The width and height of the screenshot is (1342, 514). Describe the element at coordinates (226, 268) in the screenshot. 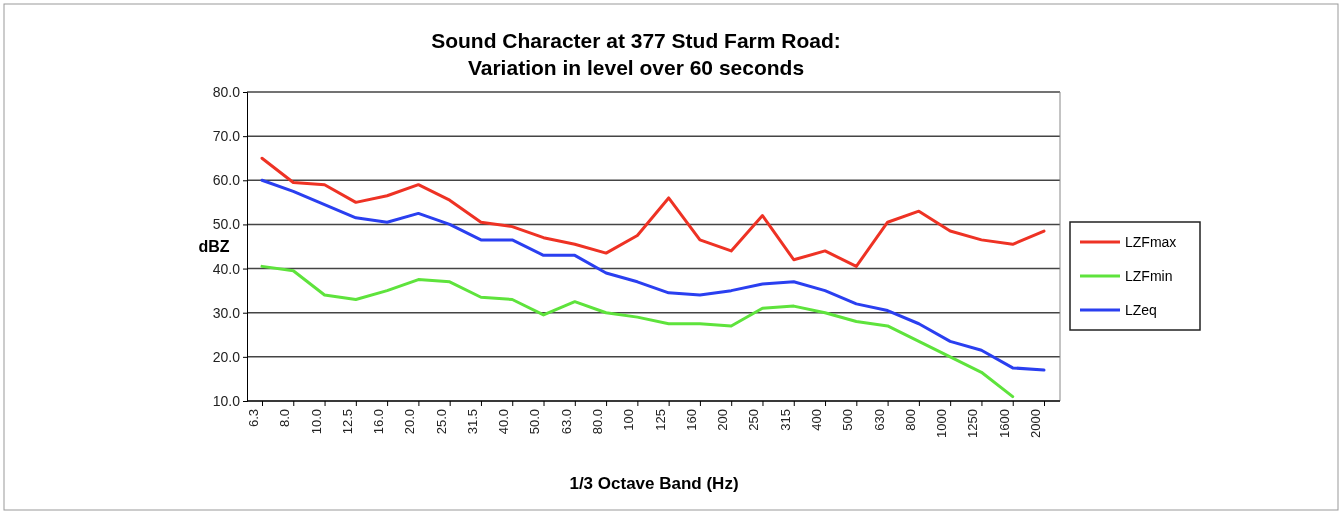

I see `y-tick-label: 40.0` at that location.